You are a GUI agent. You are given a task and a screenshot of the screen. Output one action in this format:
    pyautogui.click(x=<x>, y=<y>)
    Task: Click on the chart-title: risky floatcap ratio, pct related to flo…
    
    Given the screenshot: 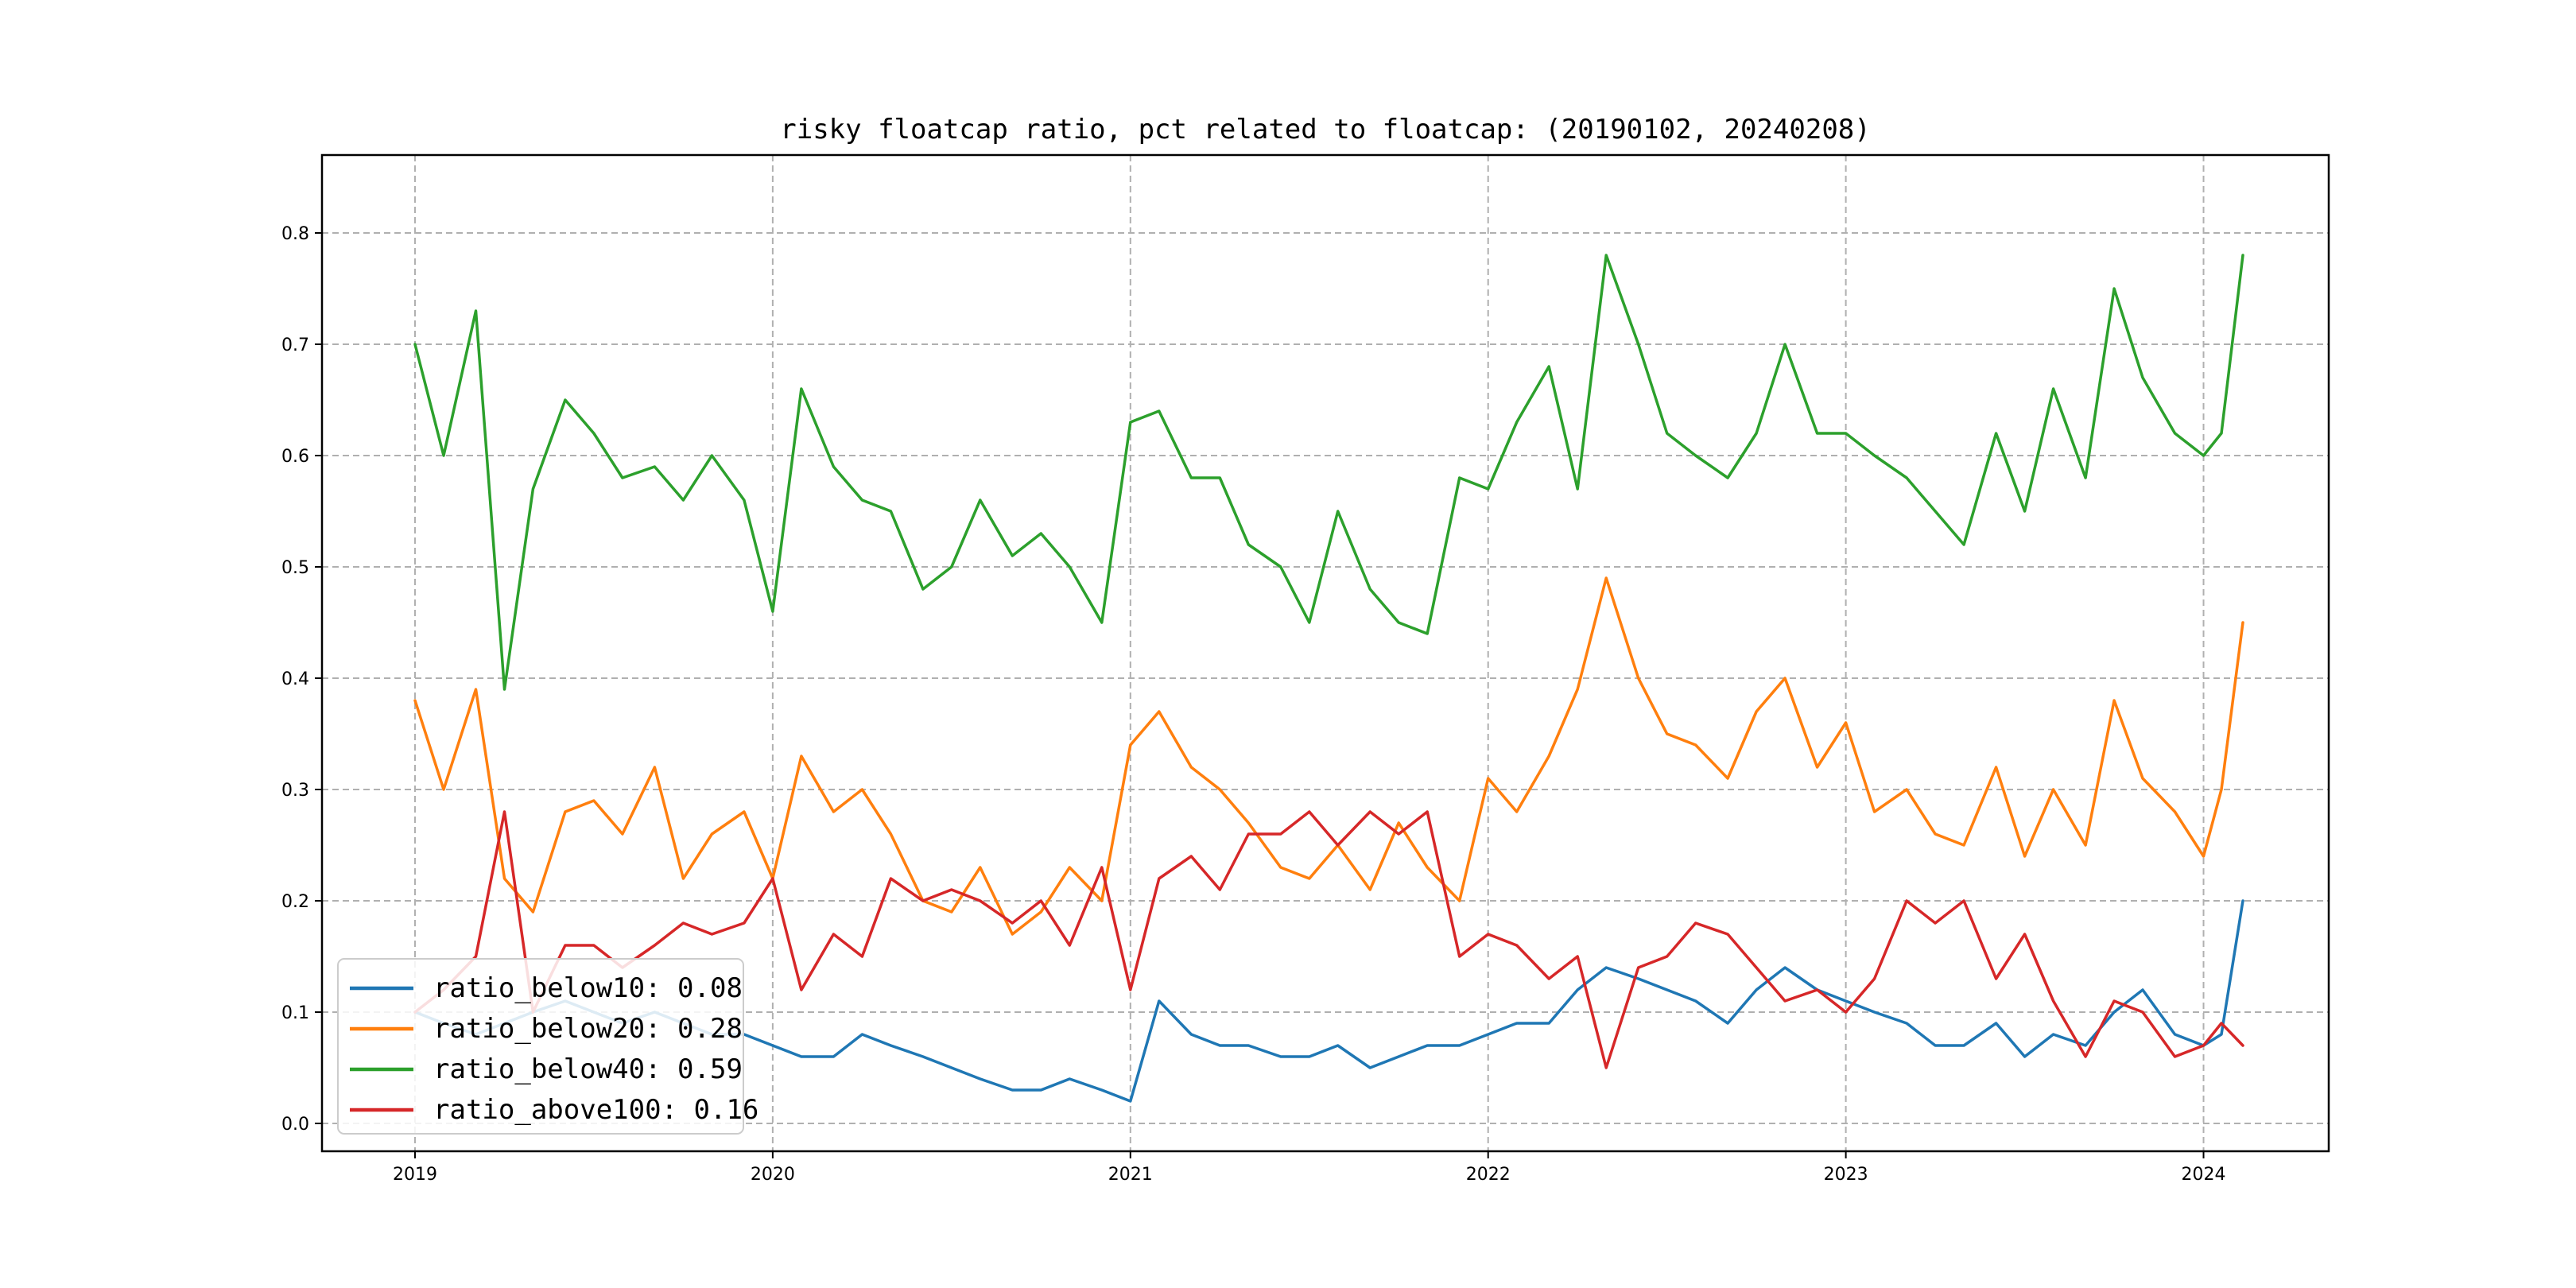 What is the action you would take?
    pyautogui.click(x=1325, y=130)
    